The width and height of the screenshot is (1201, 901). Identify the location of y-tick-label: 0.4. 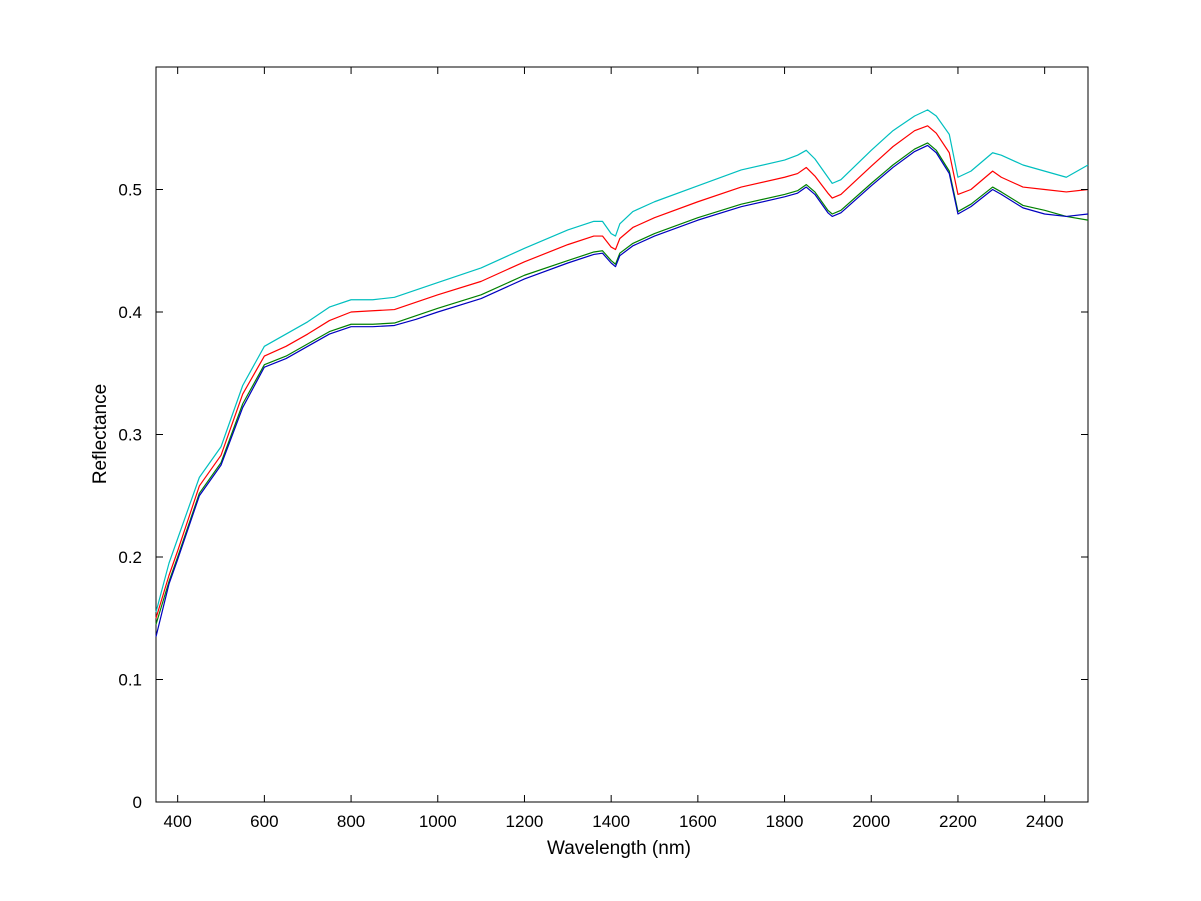
(130, 312).